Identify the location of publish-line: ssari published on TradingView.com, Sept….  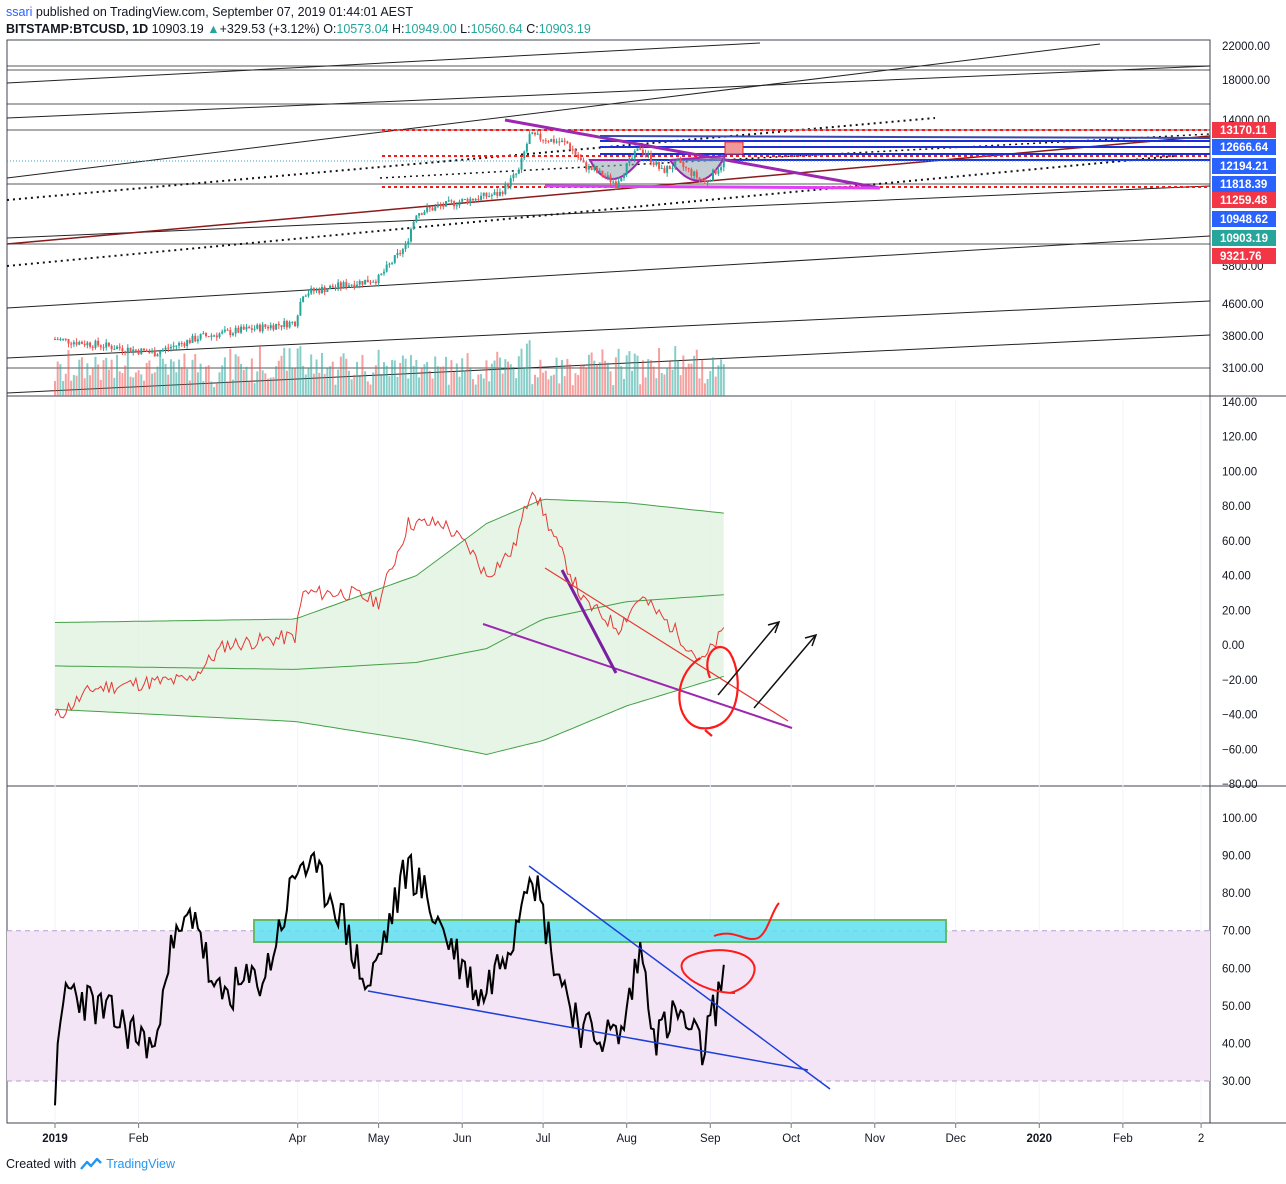
(298, 12).